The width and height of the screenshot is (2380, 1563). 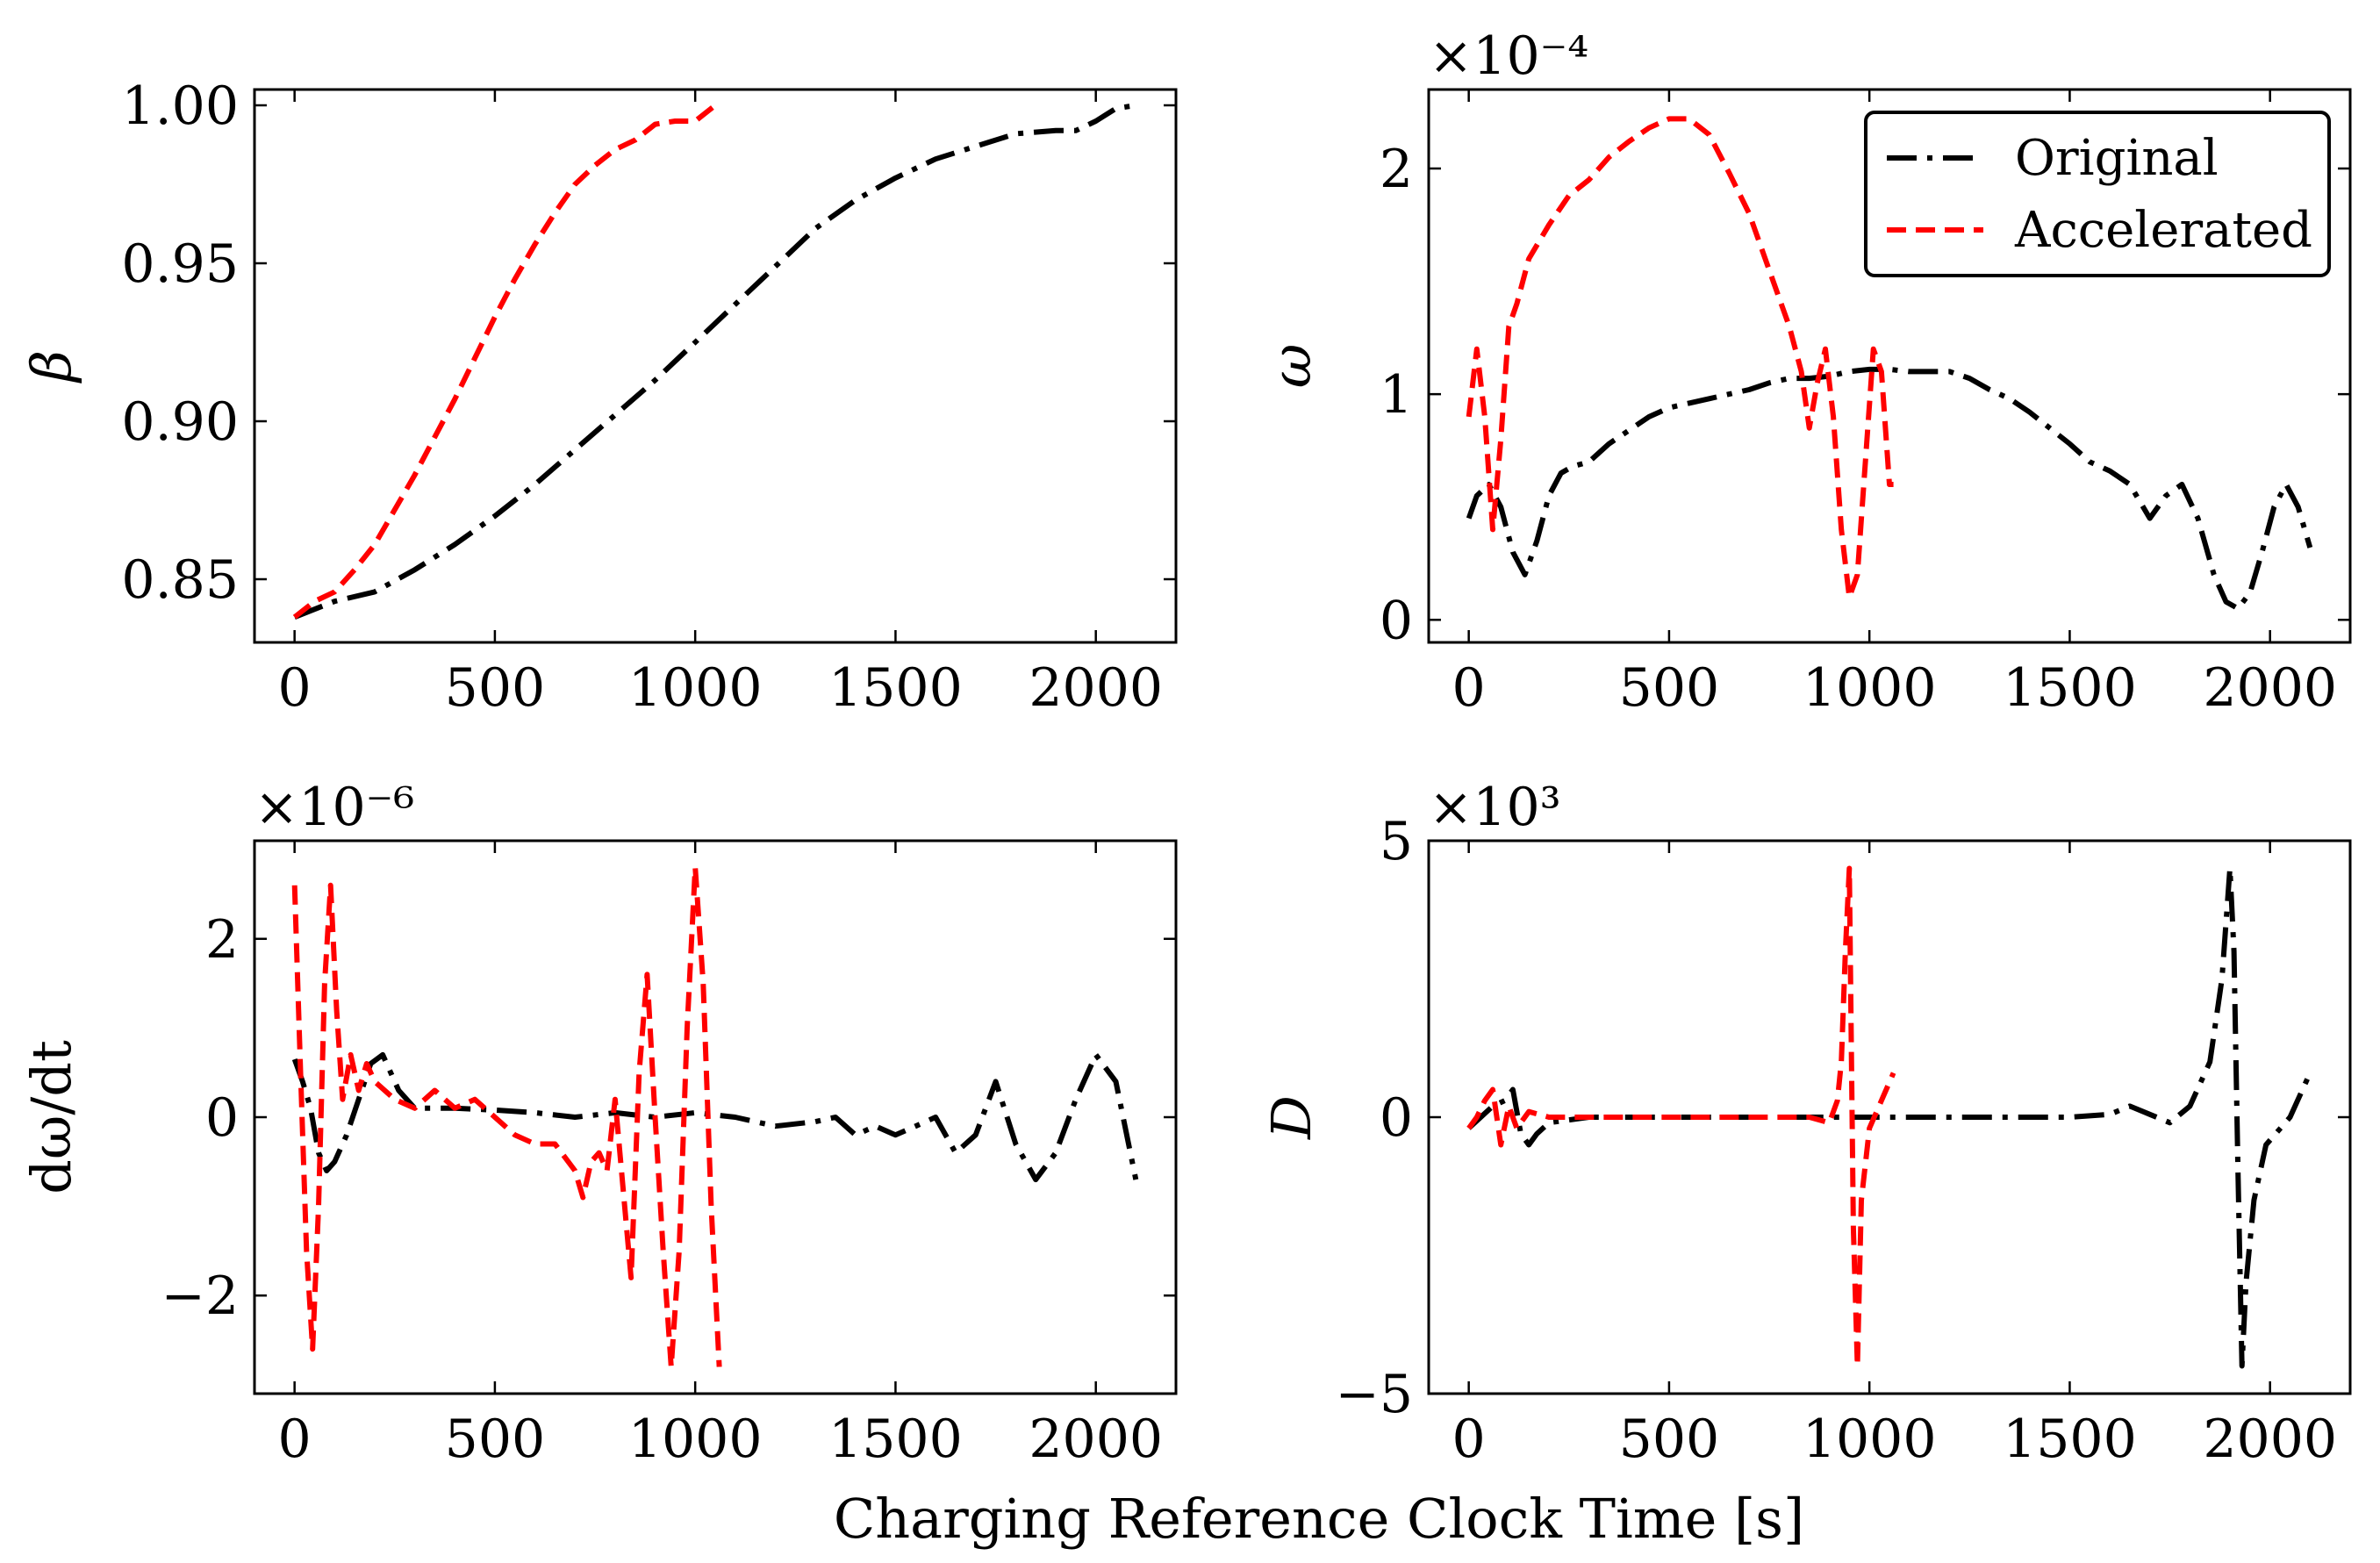 What do you see at coordinates (2163, 230) in the screenshot?
I see `legend-label-accelerated: Accelerated` at bounding box center [2163, 230].